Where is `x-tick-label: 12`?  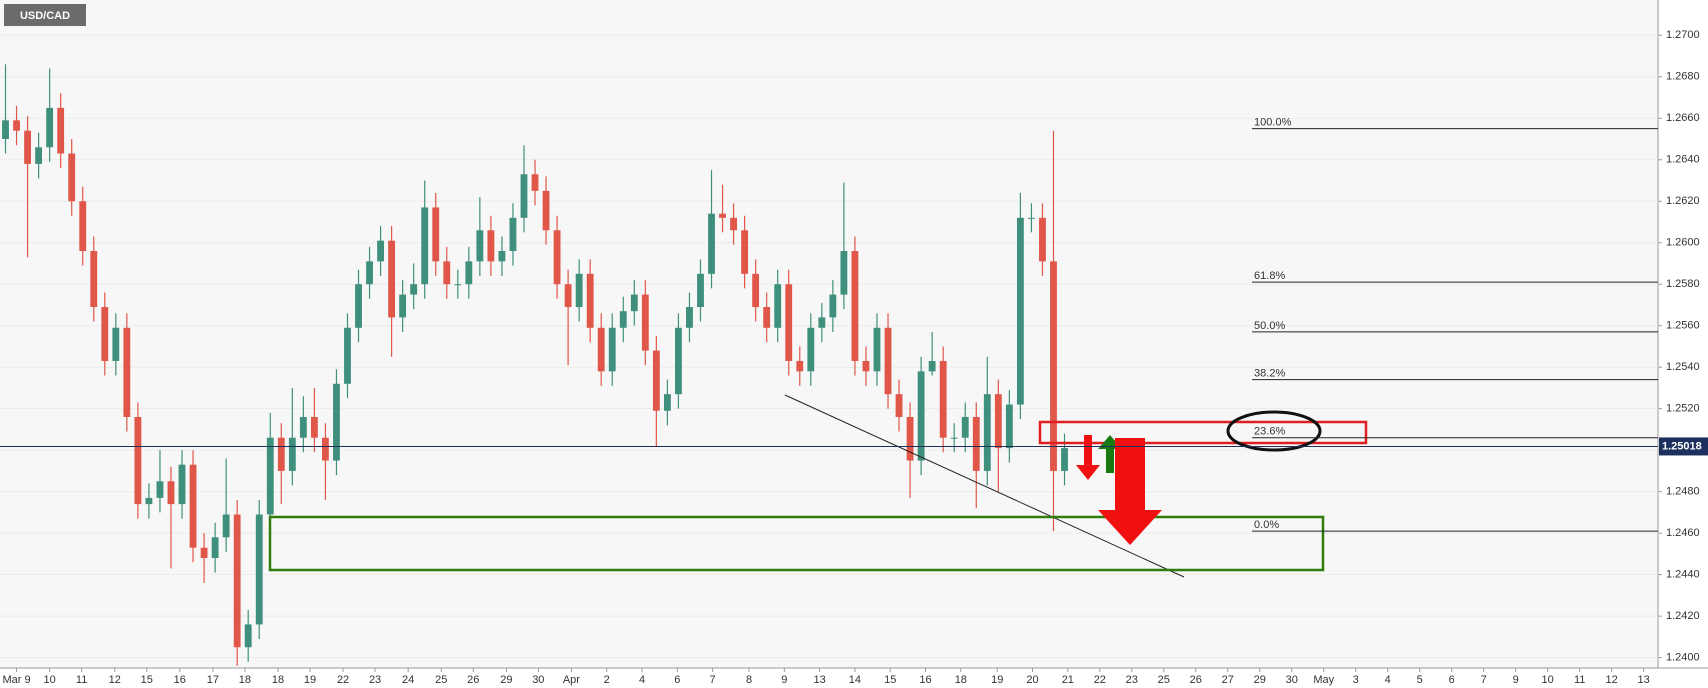
x-tick-label: 12 is located at coordinates (1612, 680).